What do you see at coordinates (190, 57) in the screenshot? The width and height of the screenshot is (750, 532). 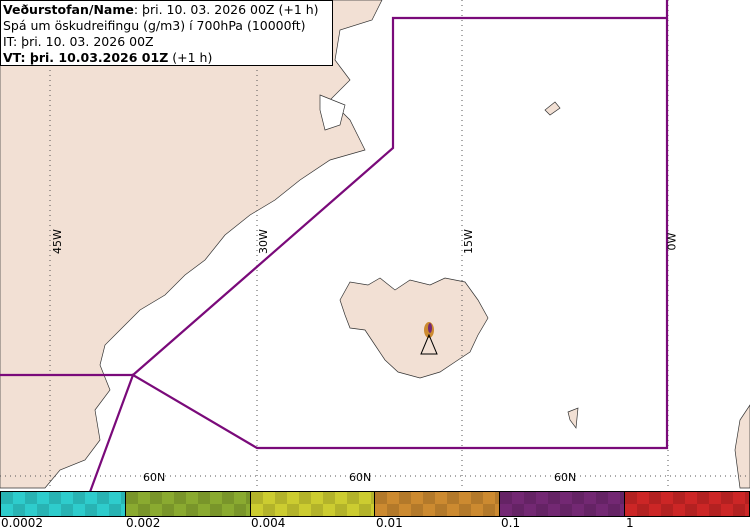 I see `lead-time: (+1 h)` at bounding box center [190, 57].